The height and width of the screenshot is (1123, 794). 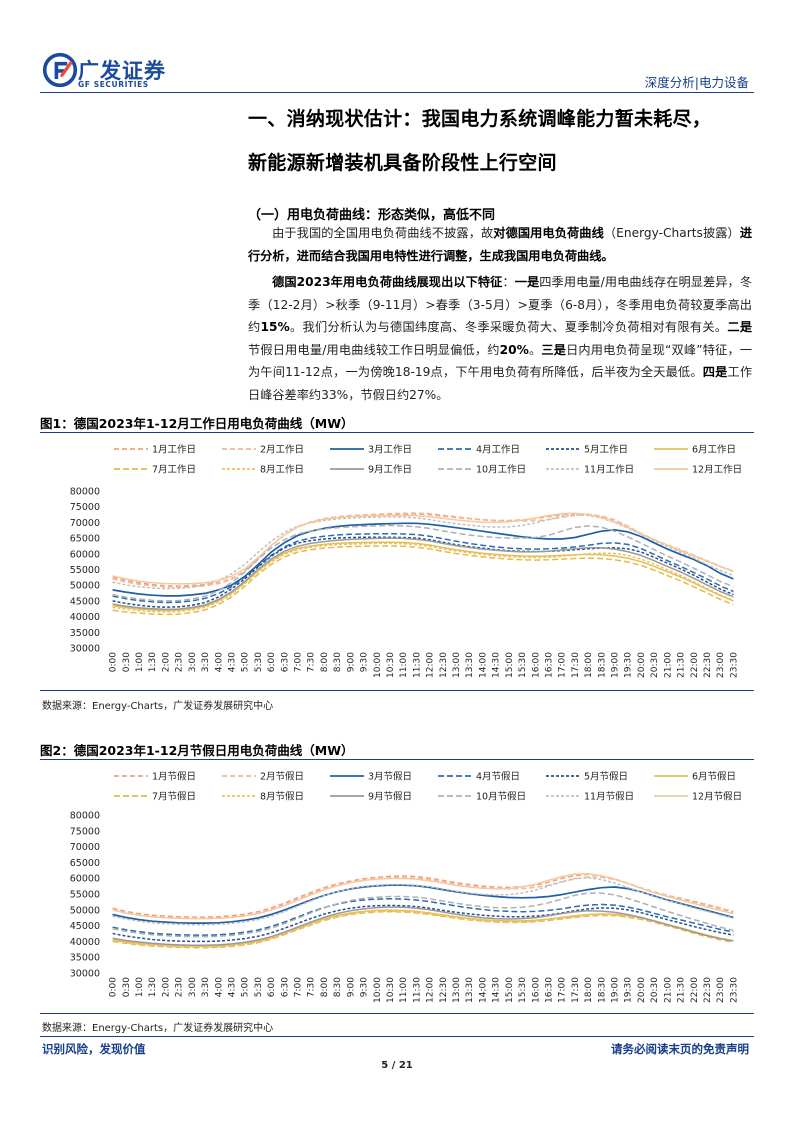 What do you see at coordinates (397, 1065) in the screenshot?
I see `page-number: 5 / 21` at bounding box center [397, 1065].